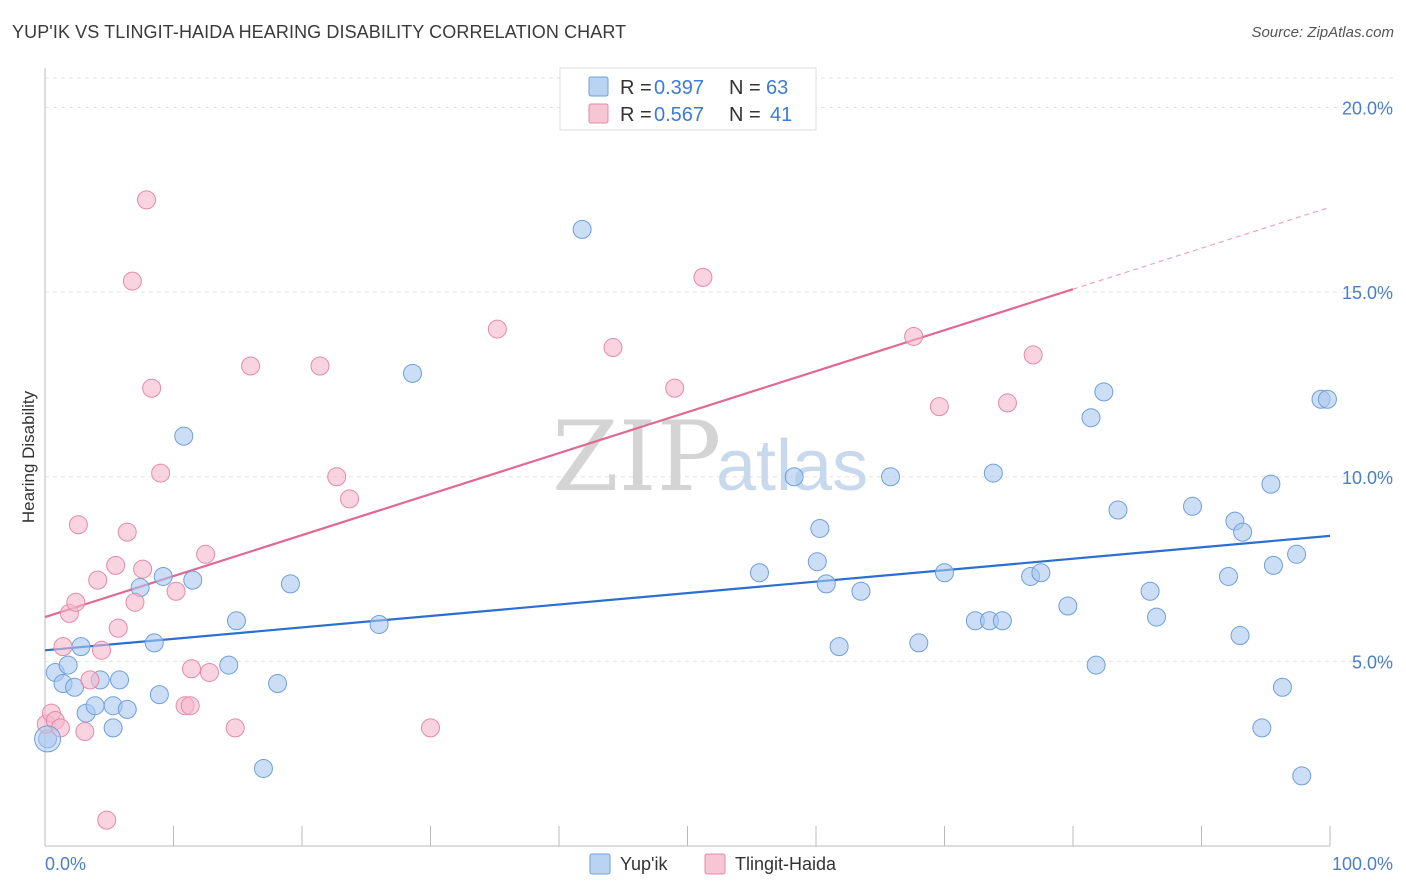 This screenshot has width=1406, height=892. Describe the element at coordinates (679, 115) in the screenshot. I see `legend-r-value-tlingit-haida: 0.567` at that location.